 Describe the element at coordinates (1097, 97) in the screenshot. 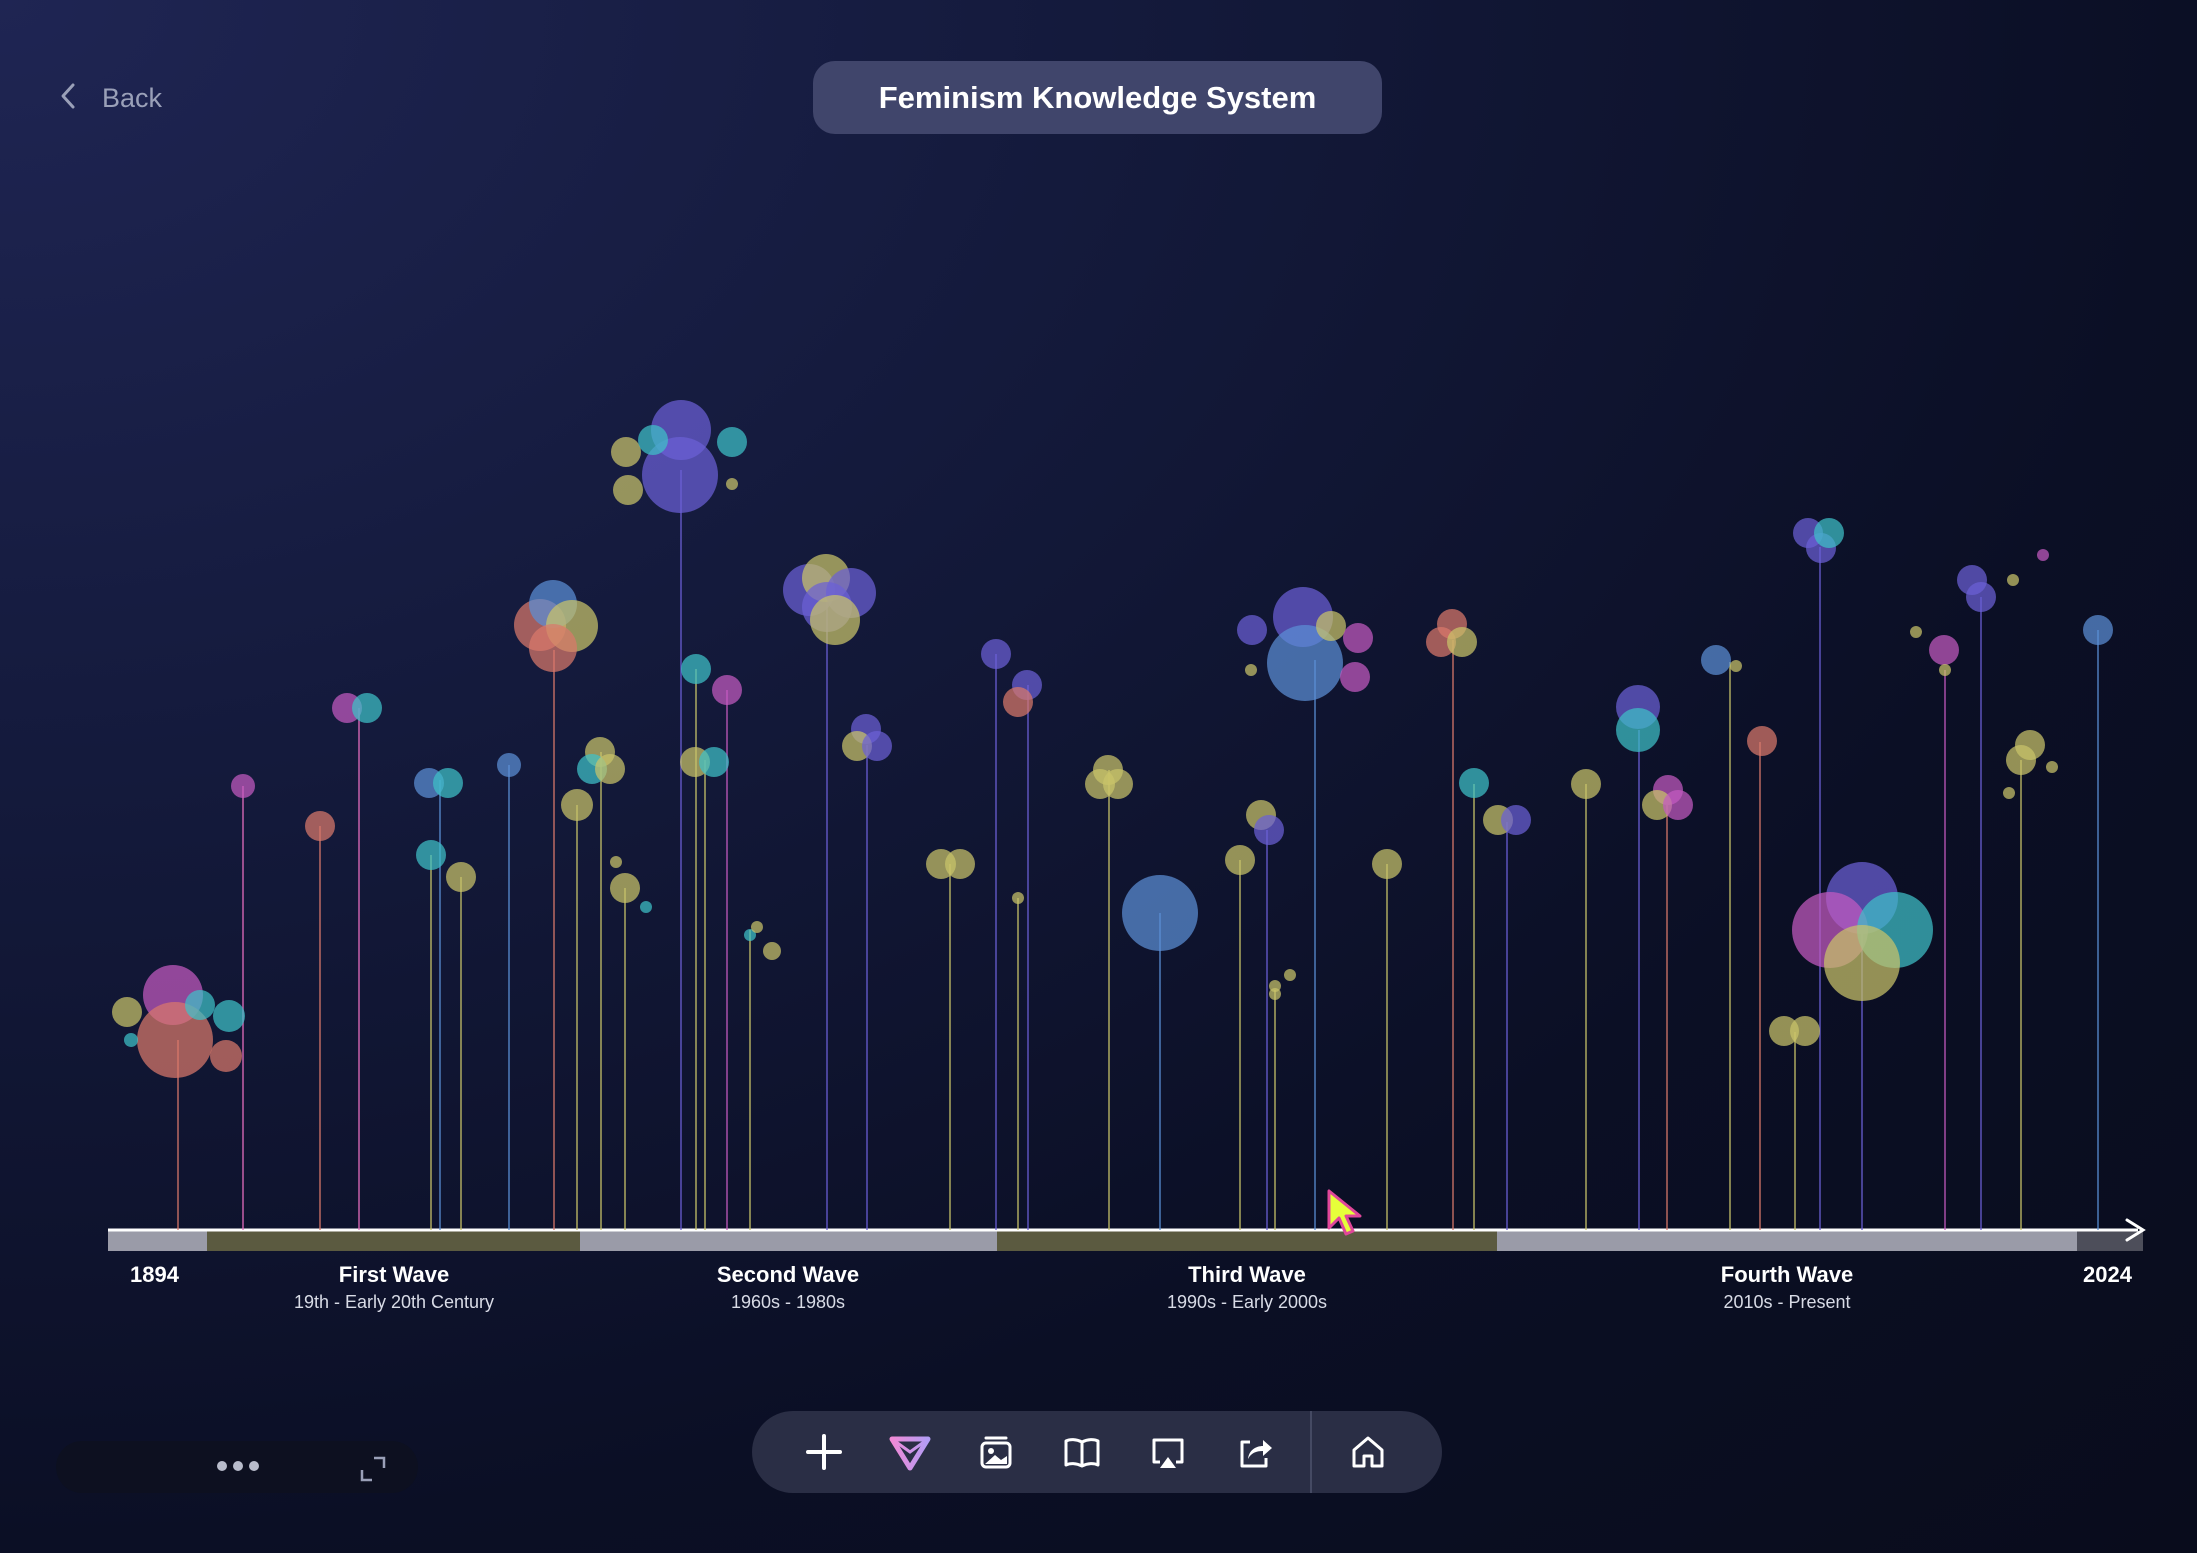

I see `page-title: Feminism Knowledge System` at that location.